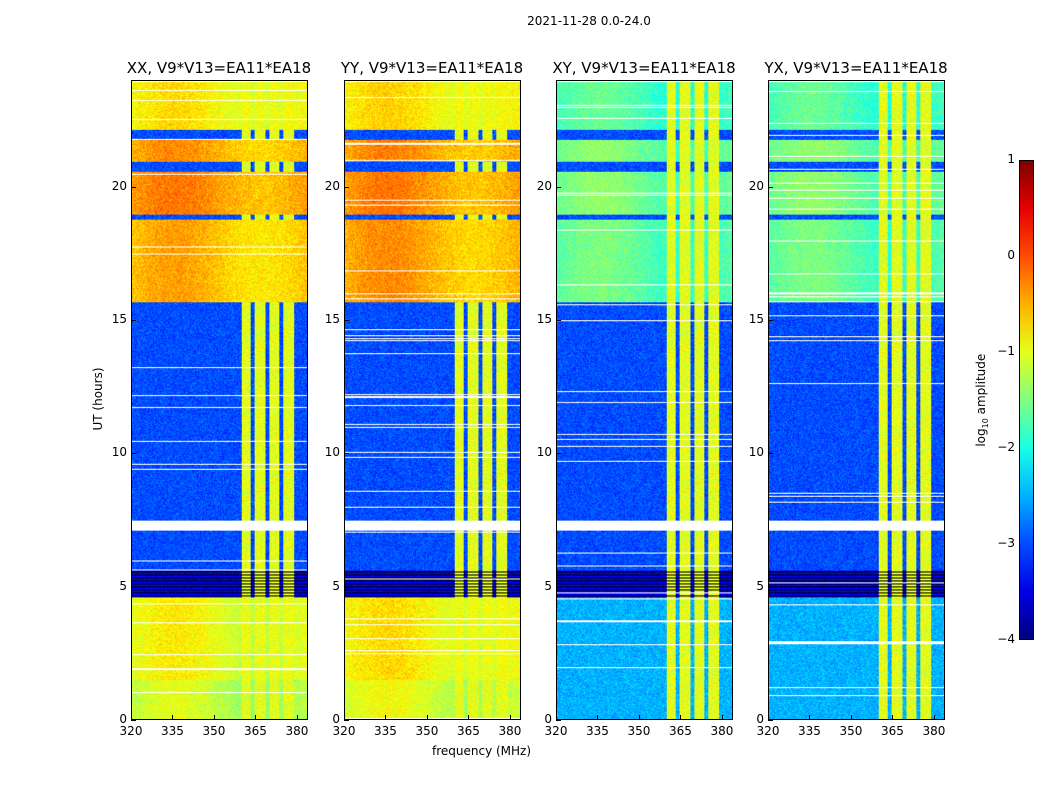 The height and width of the screenshot is (800, 1050). Describe the element at coordinates (856, 68) in the screenshot. I see `panel-title: YX, V9*V13=EA11*EA18` at that location.